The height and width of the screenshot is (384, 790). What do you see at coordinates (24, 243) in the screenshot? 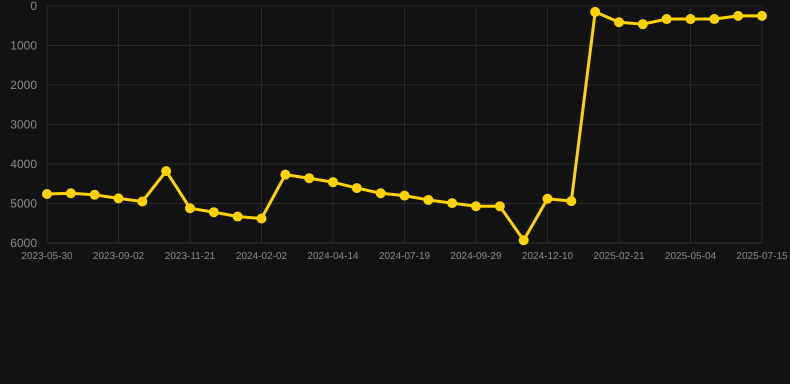
I see `y-tick-label: 6000` at bounding box center [24, 243].